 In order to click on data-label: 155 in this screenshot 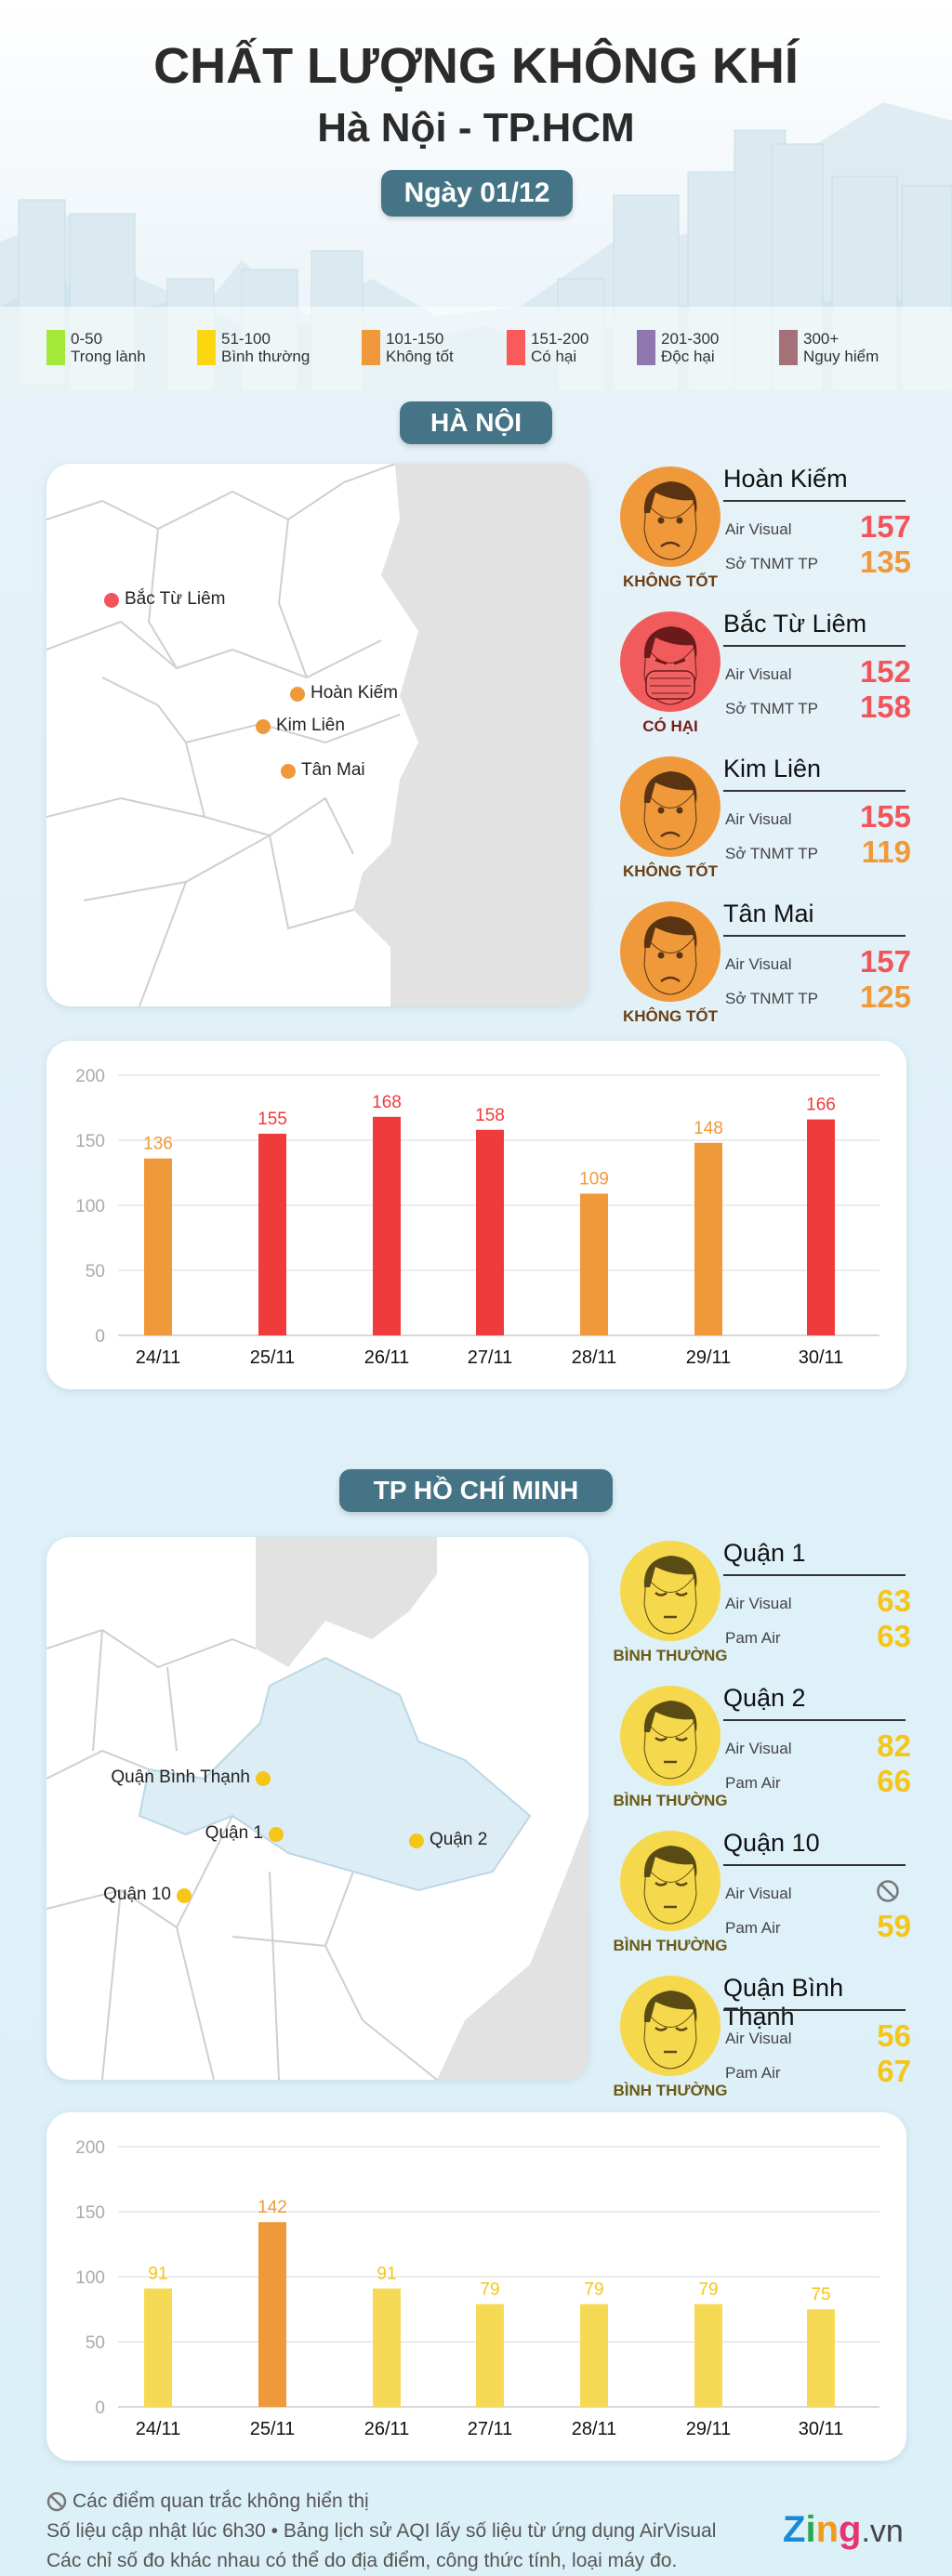, I will do `click(272, 1119)`.